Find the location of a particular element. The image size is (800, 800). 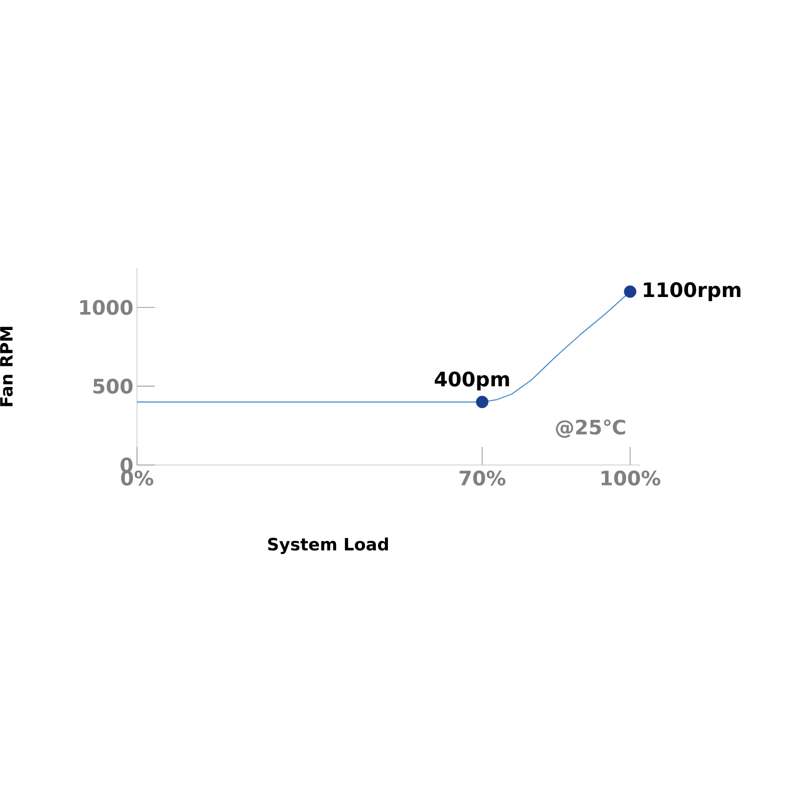

y-tick-label: 500 is located at coordinates (113, 386).